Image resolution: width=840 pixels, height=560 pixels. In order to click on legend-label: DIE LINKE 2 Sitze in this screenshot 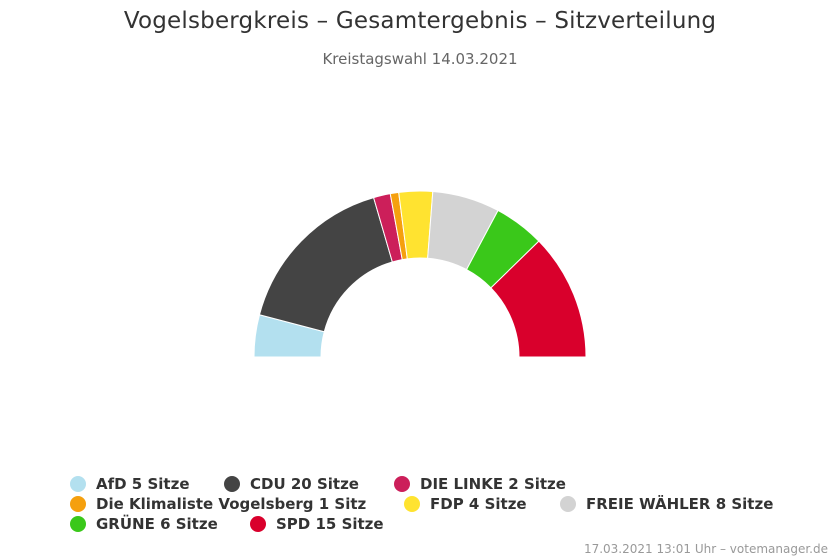, I will do `click(493, 484)`.